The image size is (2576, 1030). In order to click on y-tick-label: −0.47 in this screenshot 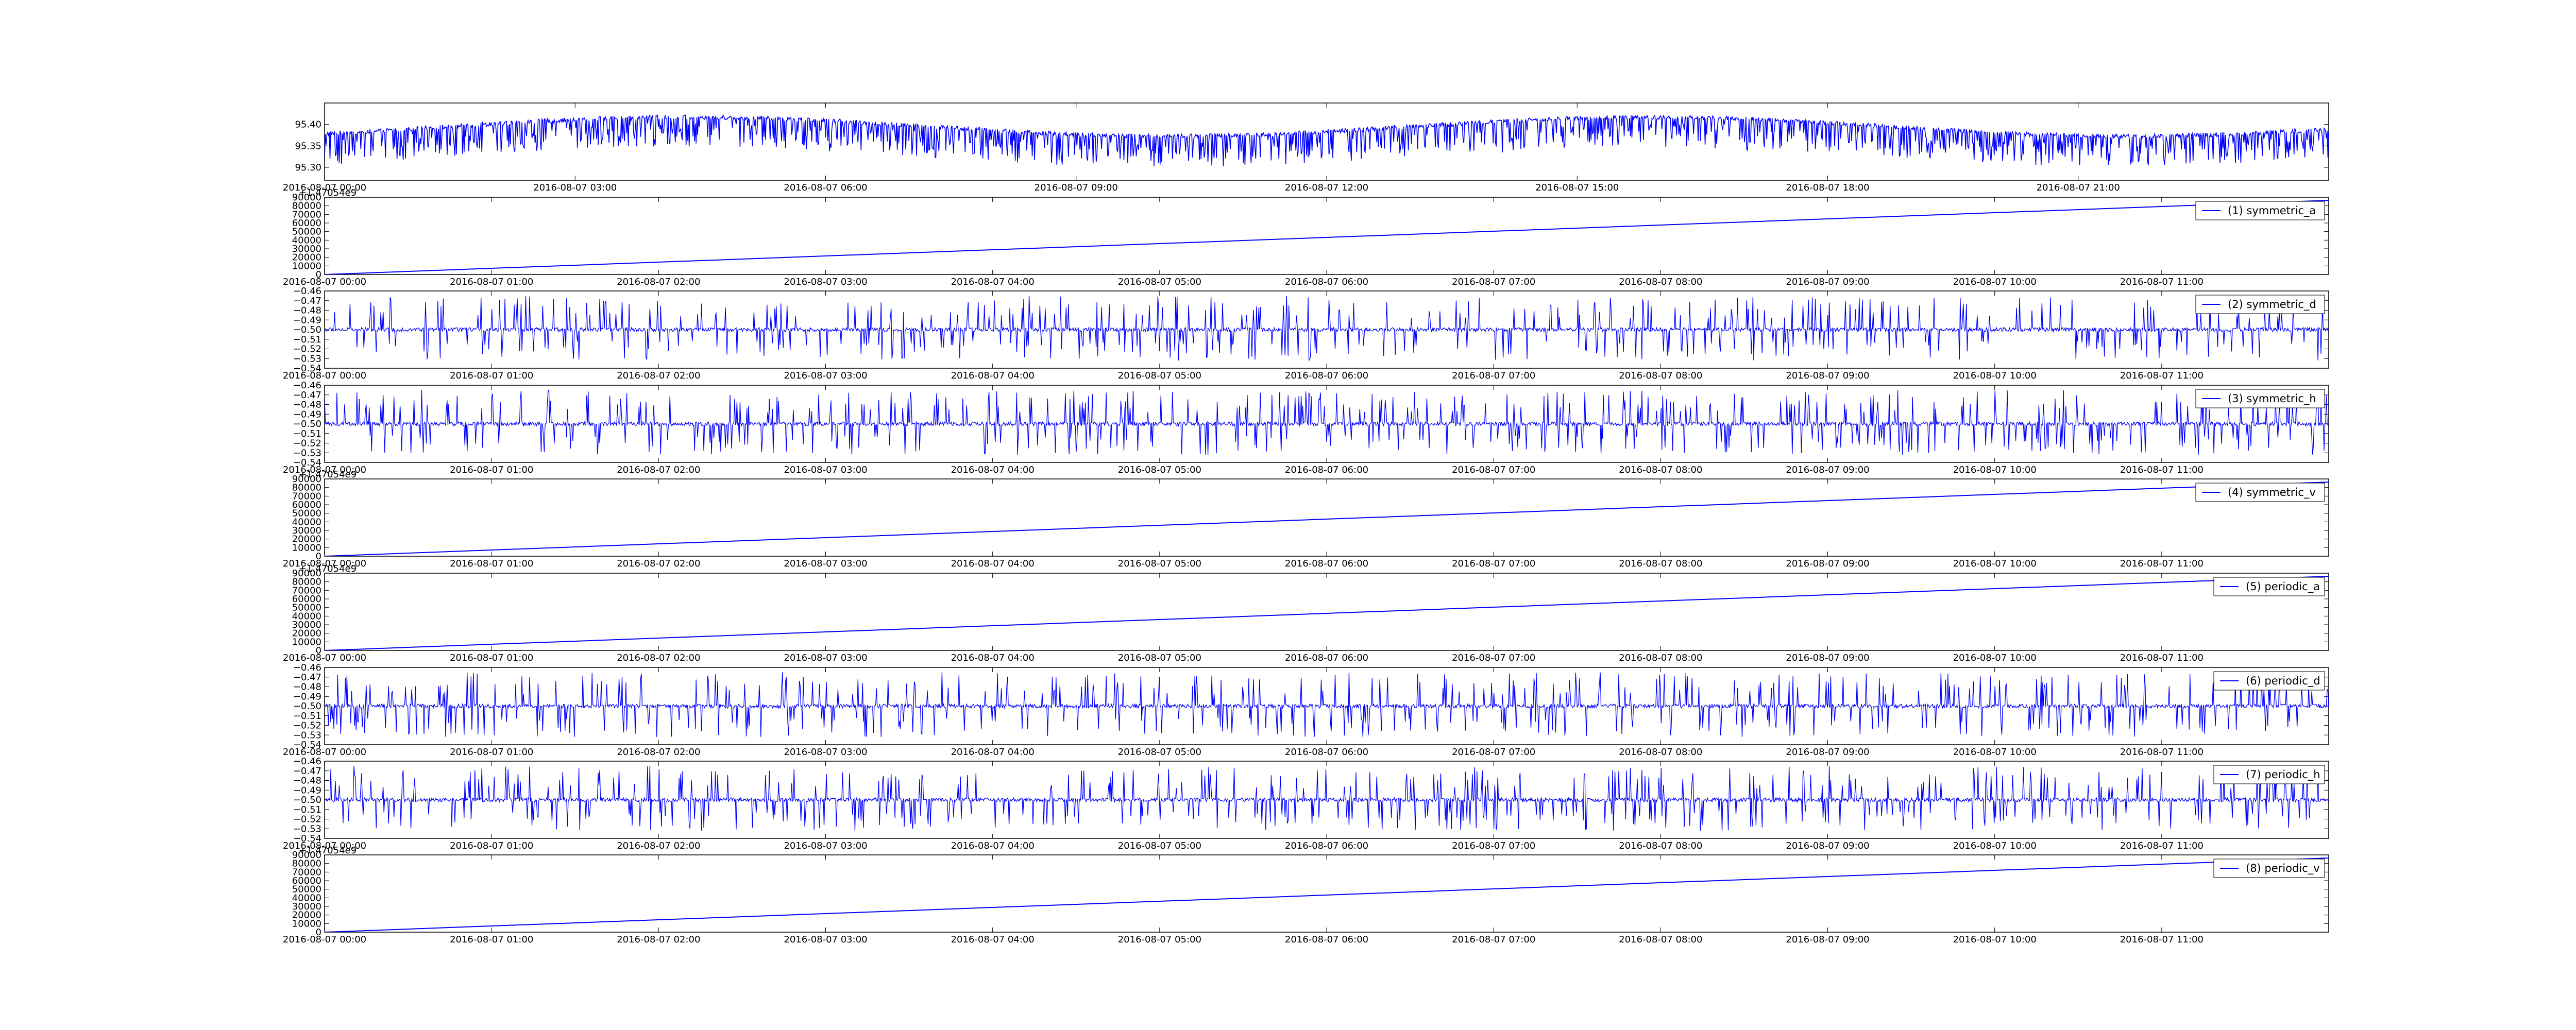, I will do `click(307, 771)`.